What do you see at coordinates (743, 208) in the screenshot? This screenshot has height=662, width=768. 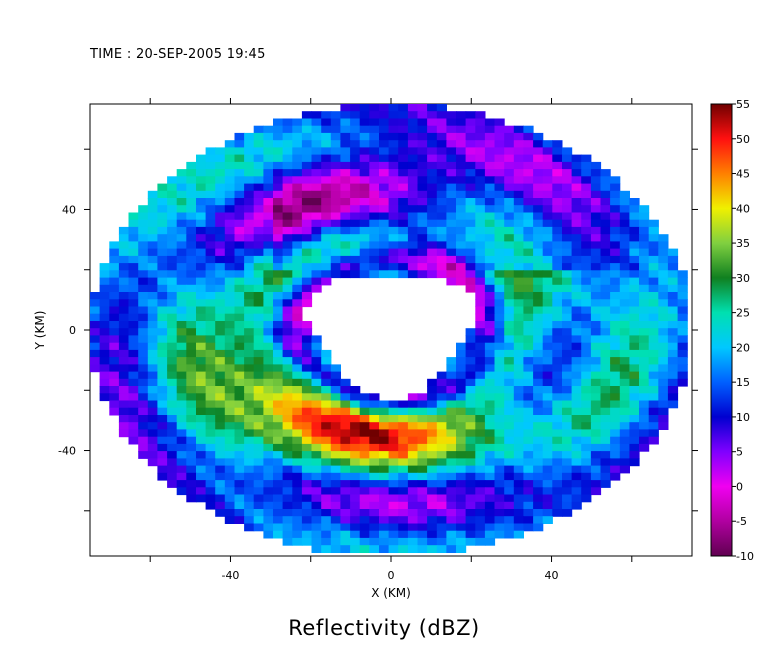 I see `colorbar-tick-label: 40` at bounding box center [743, 208].